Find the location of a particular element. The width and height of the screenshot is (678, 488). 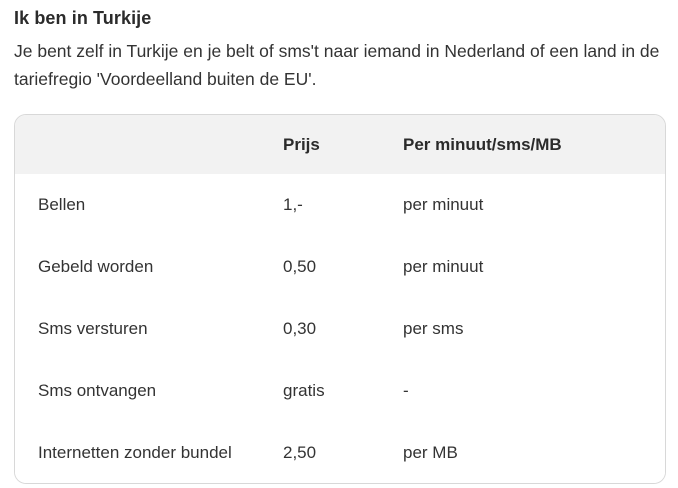

table-row: Gebeld worden 0,50 per minuut is located at coordinates (340, 267).